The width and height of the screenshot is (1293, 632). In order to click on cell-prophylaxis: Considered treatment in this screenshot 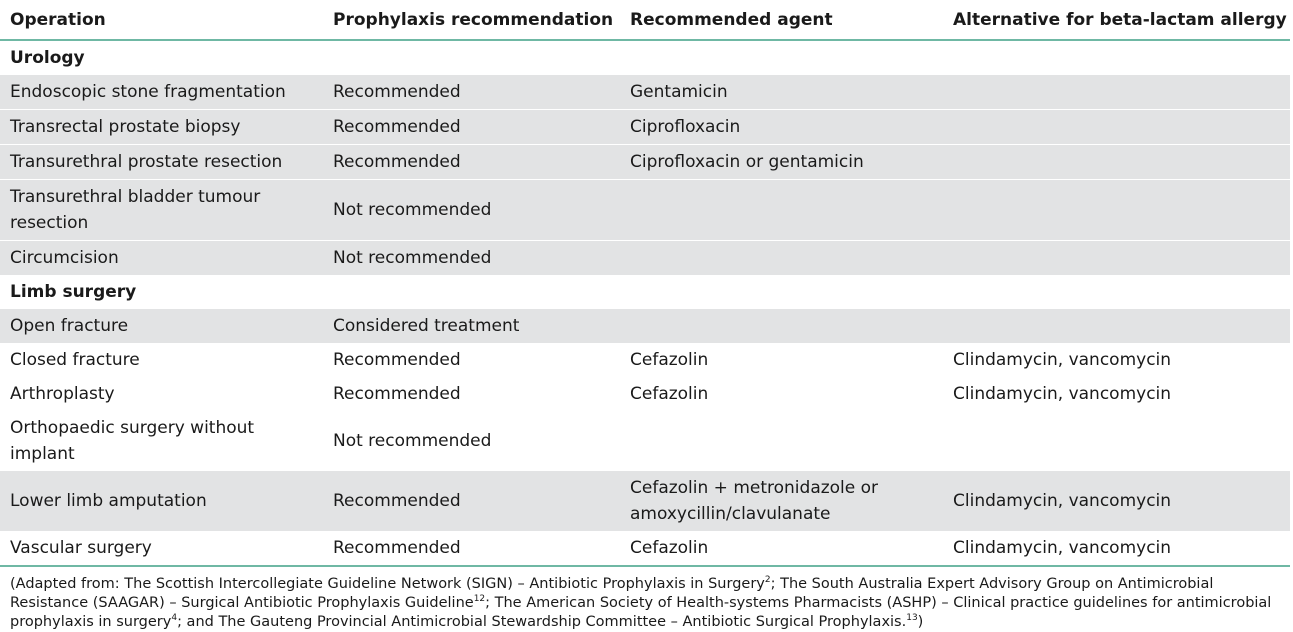, I will do `click(471, 326)`.